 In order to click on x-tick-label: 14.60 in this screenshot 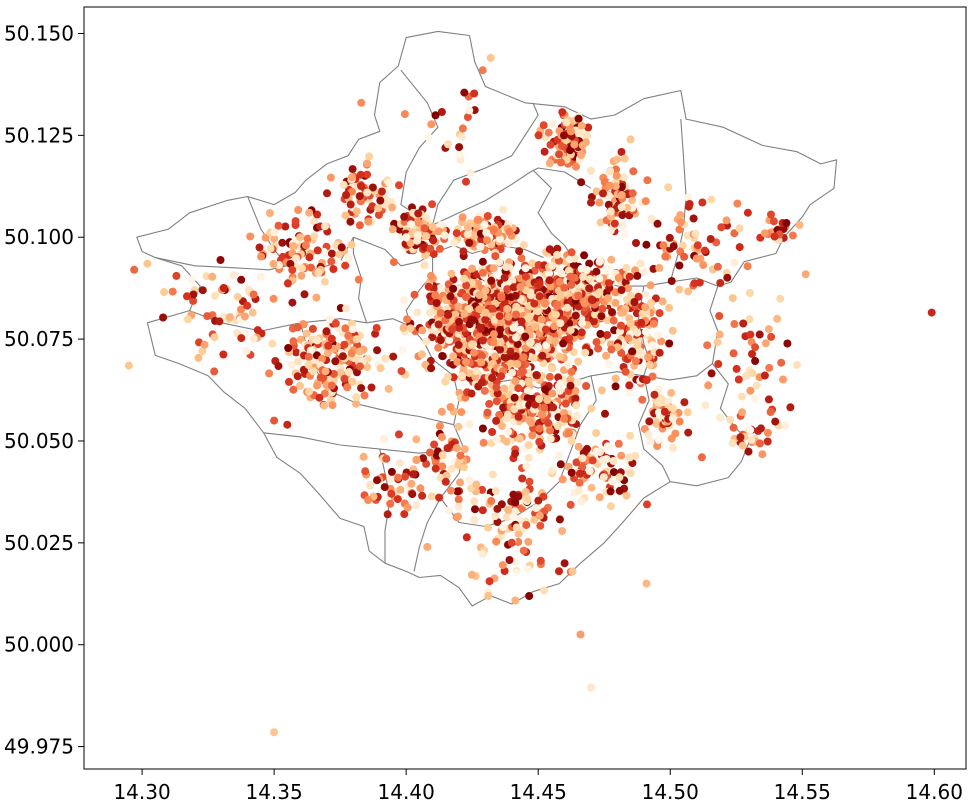, I will do `click(934, 790)`.